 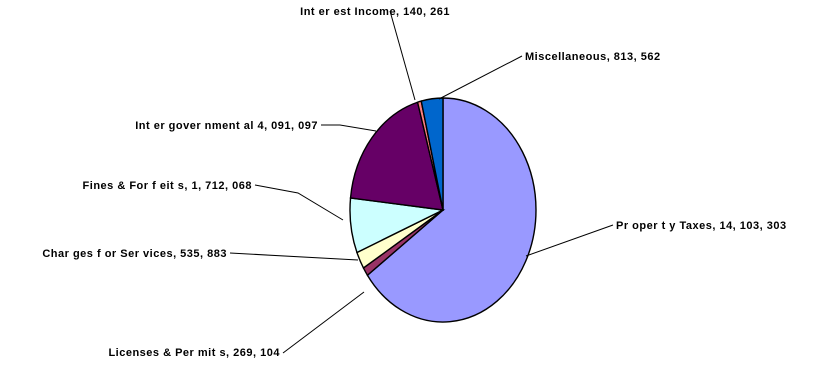 What do you see at coordinates (294, 256) in the screenshot?
I see `leader-line-charges-for-services` at bounding box center [294, 256].